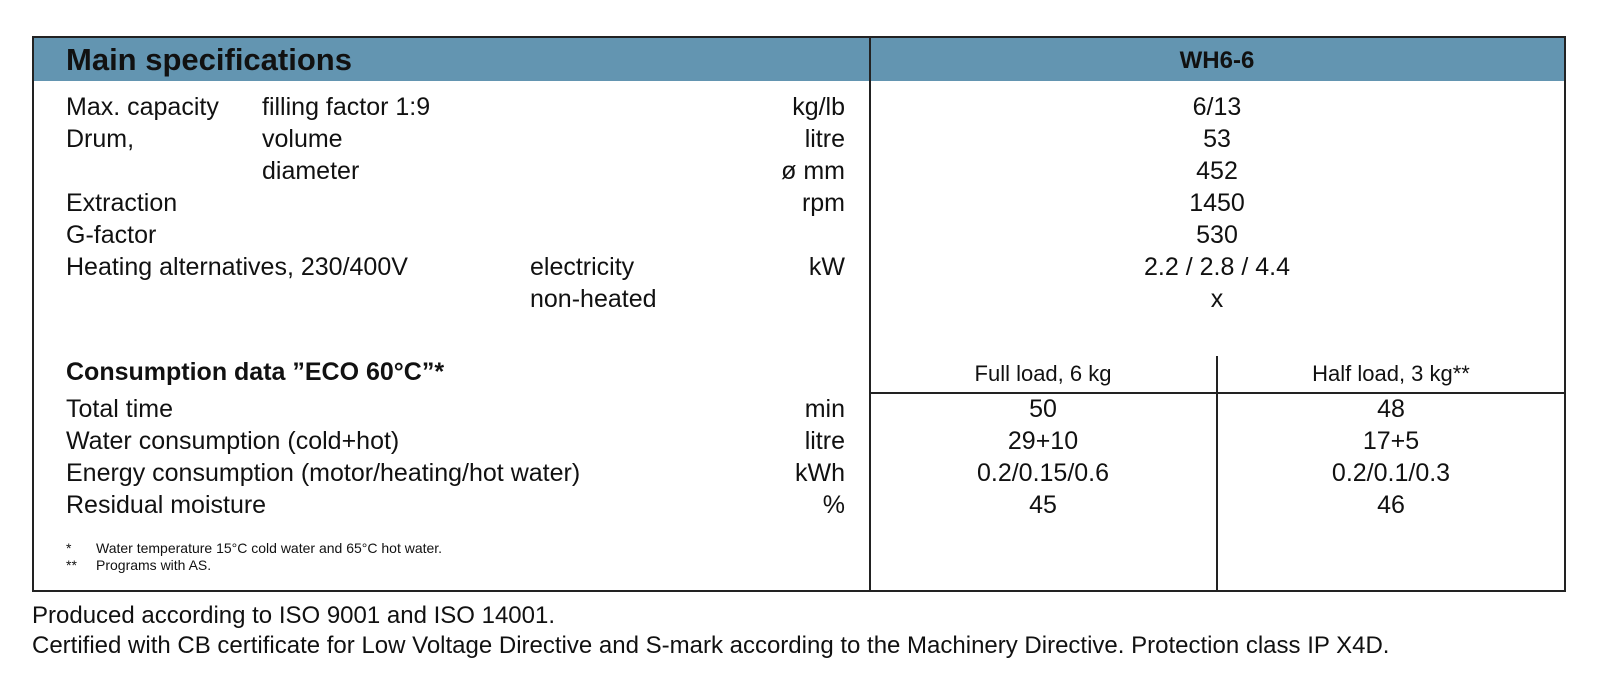 This screenshot has height=680, width=1600. What do you see at coordinates (142, 107) in the screenshot?
I see `capacity-label: Max. capacity` at bounding box center [142, 107].